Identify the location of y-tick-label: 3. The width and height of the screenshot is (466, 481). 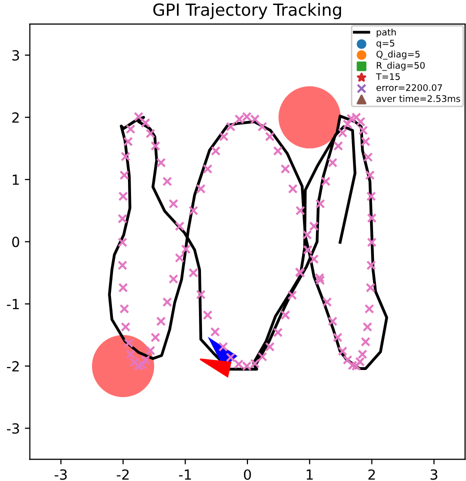
(15, 55).